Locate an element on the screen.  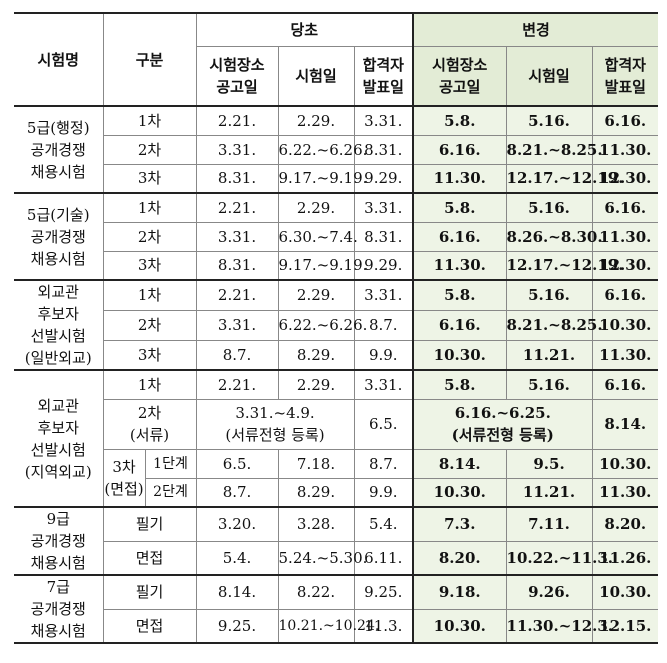
original-result-cell: 8.31. is located at coordinates (383, 236).